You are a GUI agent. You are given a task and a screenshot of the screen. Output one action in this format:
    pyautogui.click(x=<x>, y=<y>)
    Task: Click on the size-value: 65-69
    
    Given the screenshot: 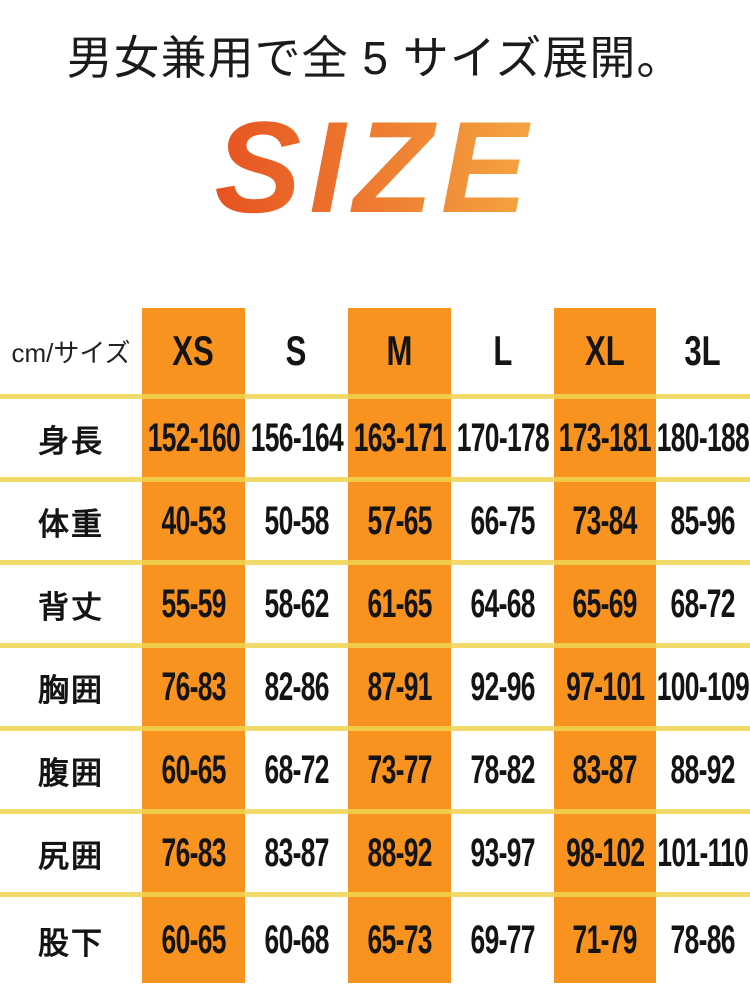 What is the action you would take?
    pyautogui.click(x=605, y=603)
    